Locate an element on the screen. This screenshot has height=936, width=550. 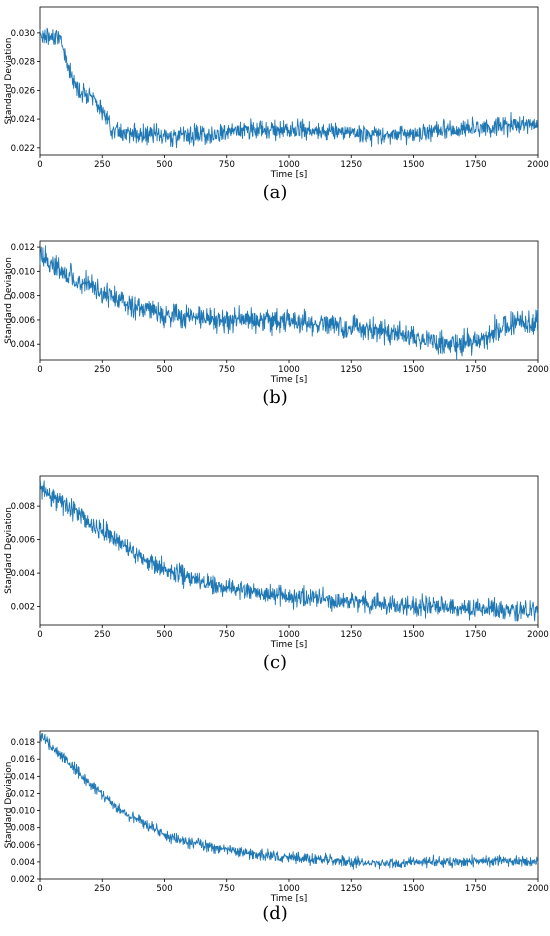
y-tick-label: 0.026 is located at coordinates (23, 91).